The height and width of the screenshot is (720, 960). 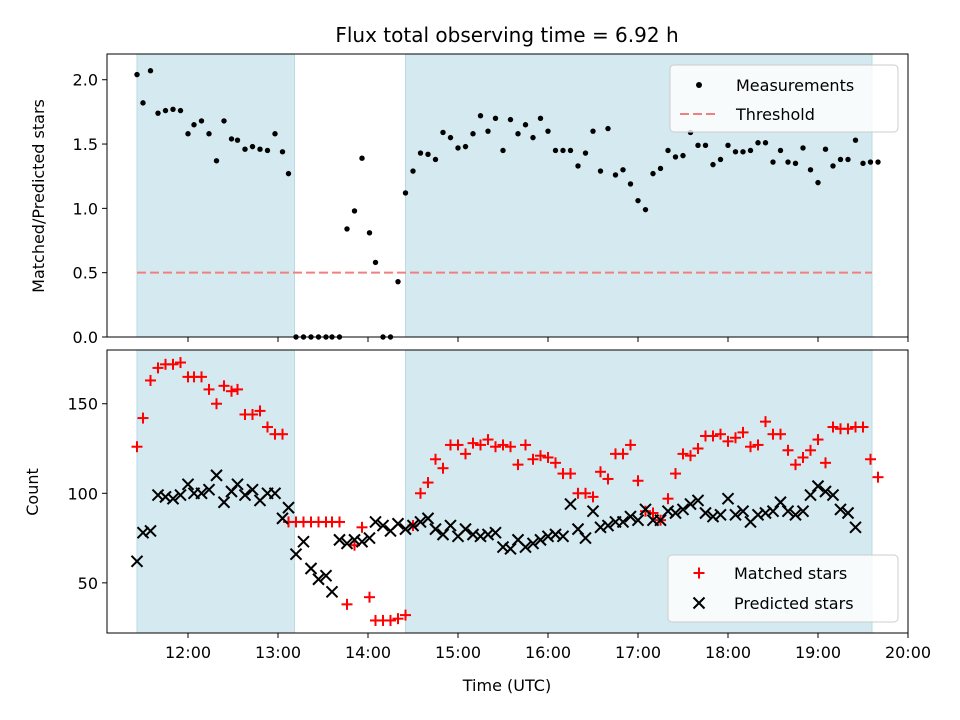 What do you see at coordinates (82, 493) in the screenshot?
I see `bottom-ytick-label: 100` at bounding box center [82, 493].